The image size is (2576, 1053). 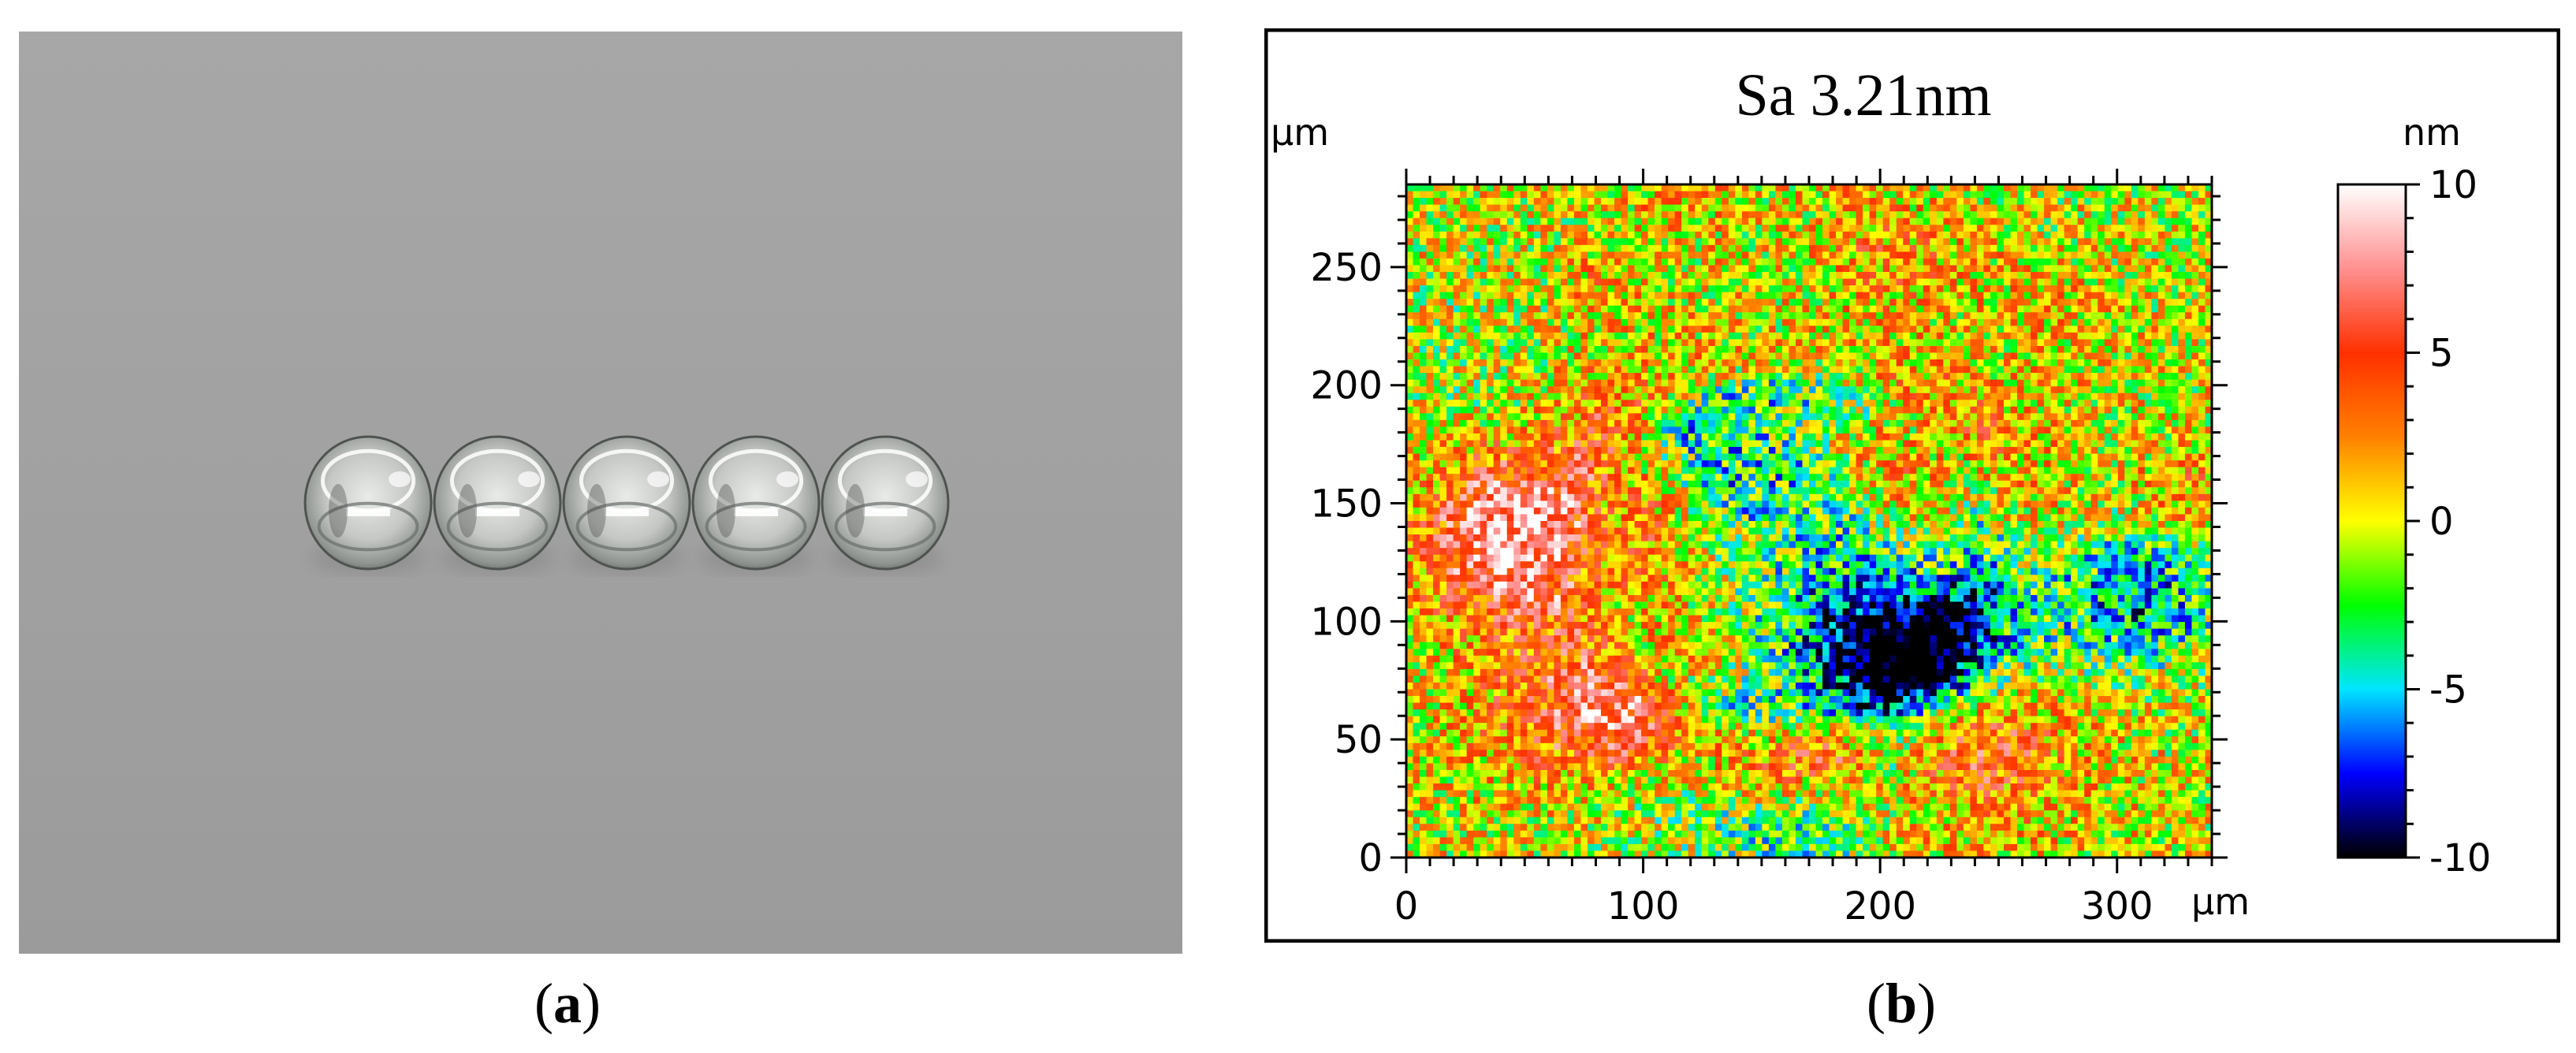 What do you see at coordinates (2448, 691) in the screenshot?
I see `colorbar-tick-label: -5` at bounding box center [2448, 691].